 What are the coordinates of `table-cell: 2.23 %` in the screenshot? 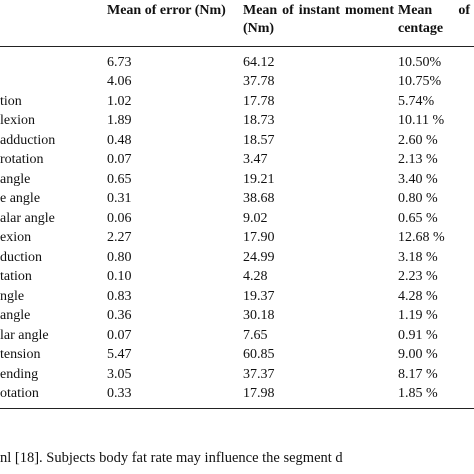 It's located at (418, 276).